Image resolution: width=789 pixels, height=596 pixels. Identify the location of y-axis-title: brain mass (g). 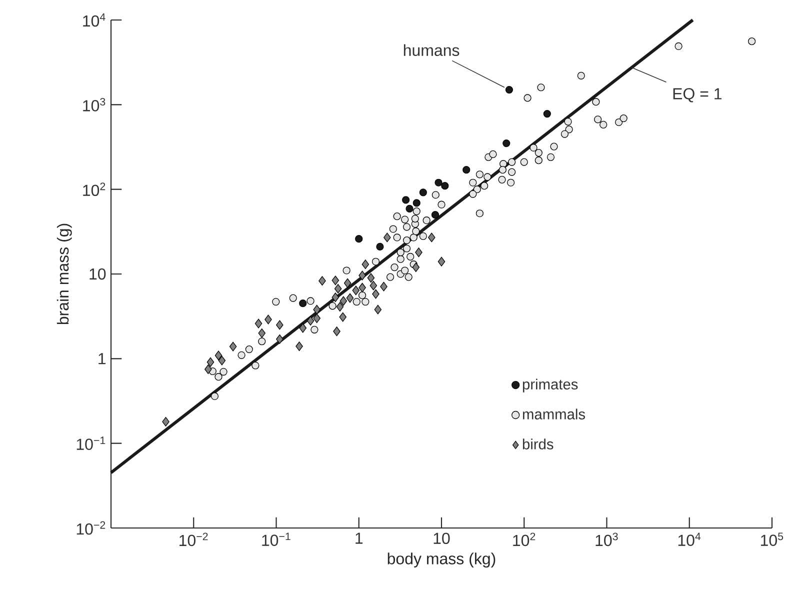
(64, 274).